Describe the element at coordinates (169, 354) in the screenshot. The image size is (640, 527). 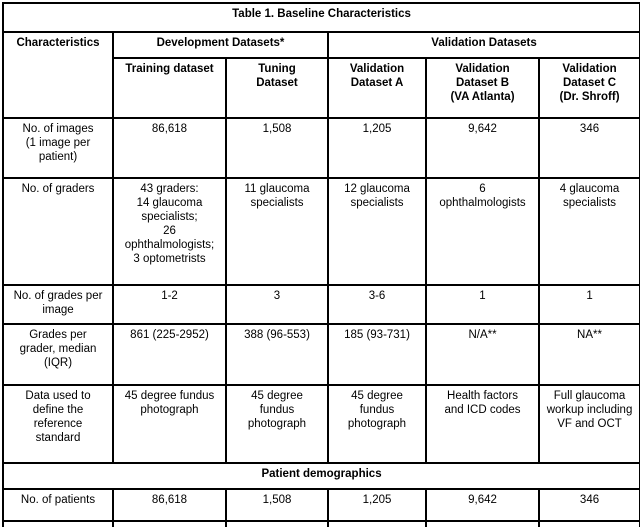
I see `cell: 861 (225-2952)` at that location.